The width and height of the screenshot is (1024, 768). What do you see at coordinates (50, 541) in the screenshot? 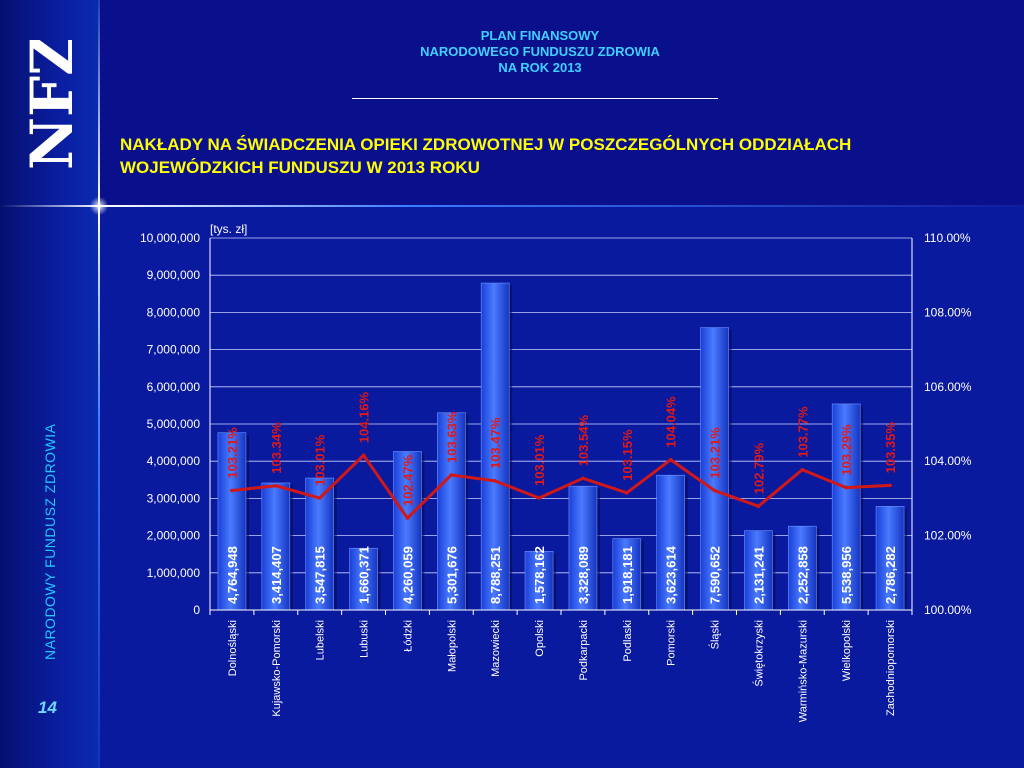
I see `side-label: NARODOWY FUNDUSZ ZDROWIA` at bounding box center [50, 541].